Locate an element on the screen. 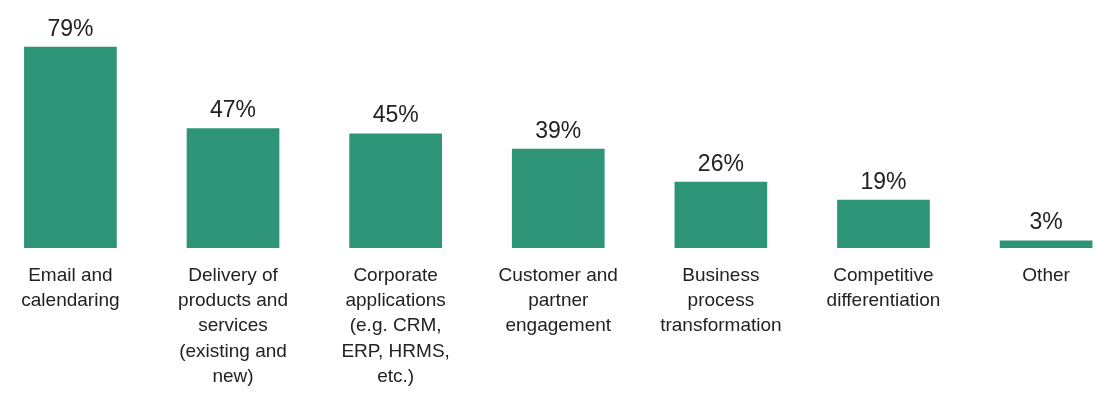 Image resolution: width=1096 pixels, height=402 pixels. x-tick-label: Corporate applications (e.g. CRM, ERP, HRMS, etc.) is located at coordinates (395, 325).